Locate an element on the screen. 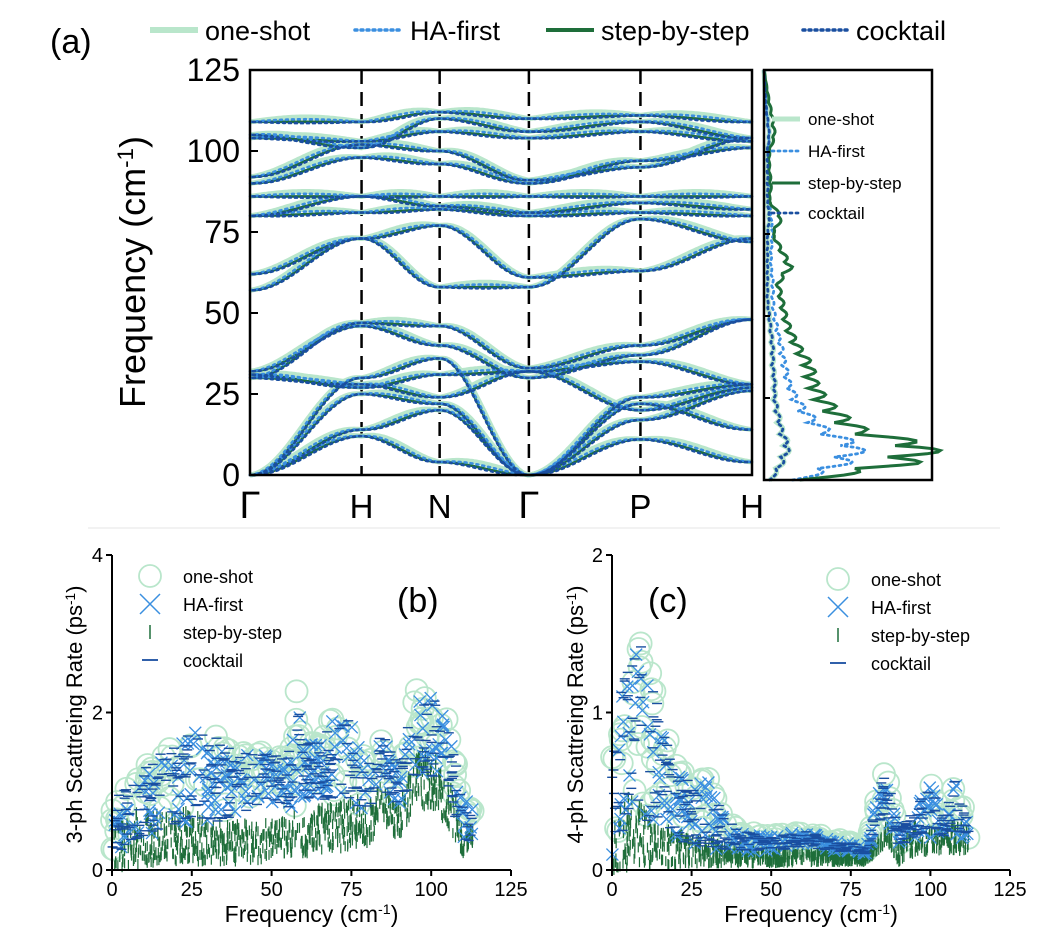 This screenshot has width=1047, height=945. y-tick-label: 75 is located at coordinates (222, 232).